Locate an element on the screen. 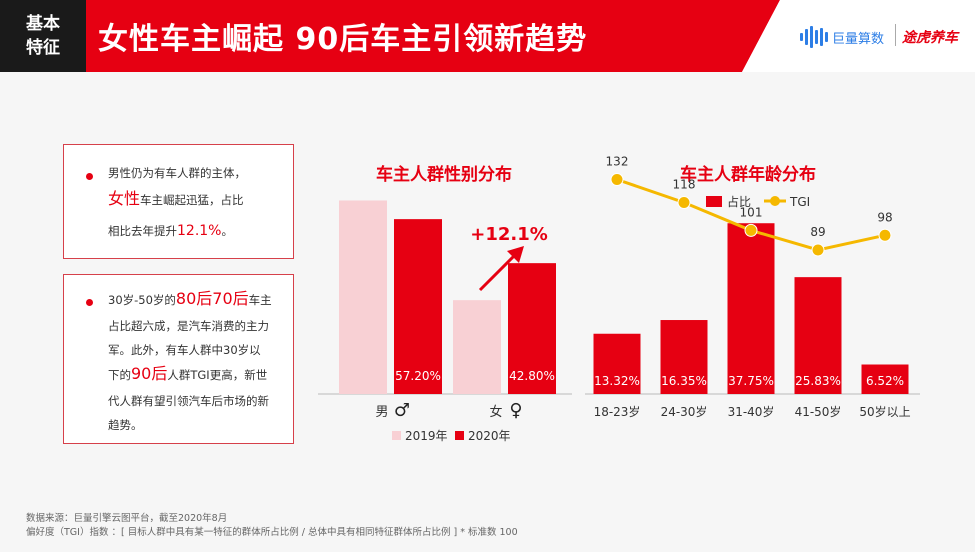  header-banner: 基本 特征 女性车主崛起 90后车主引领新趋势 巨量算数 途虎养车 is located at coordinates (487, 36).